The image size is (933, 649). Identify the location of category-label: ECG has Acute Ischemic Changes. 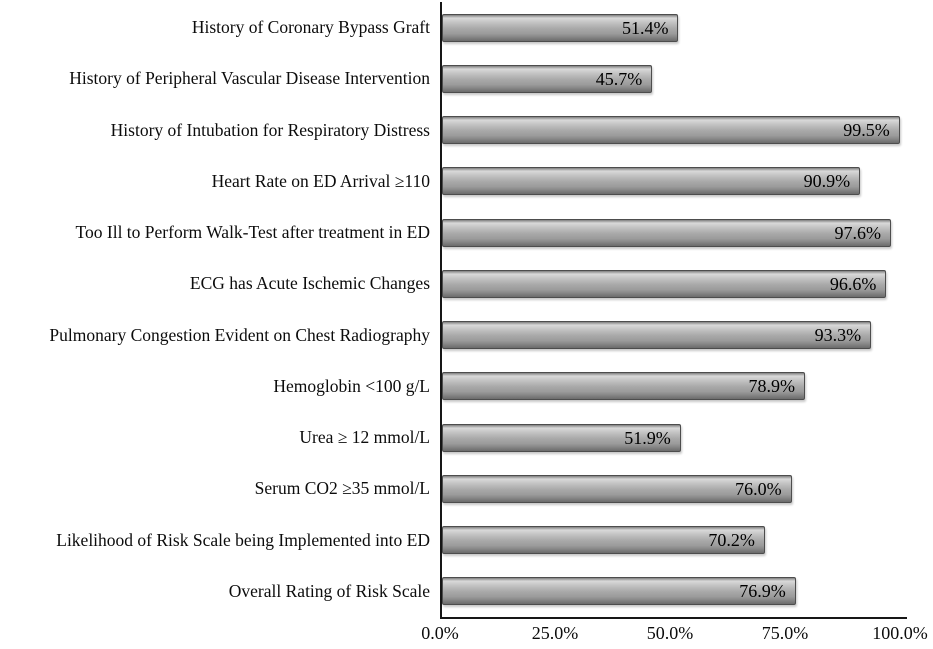
(309, 283).